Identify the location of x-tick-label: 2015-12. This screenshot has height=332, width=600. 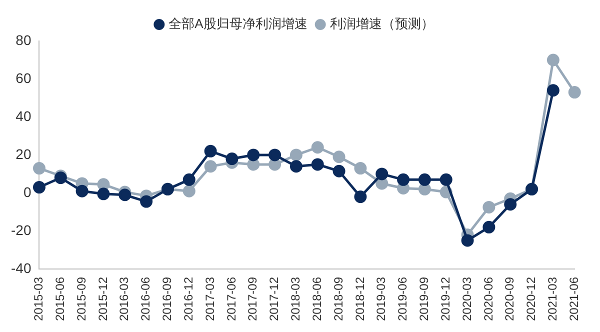
(103, 299).